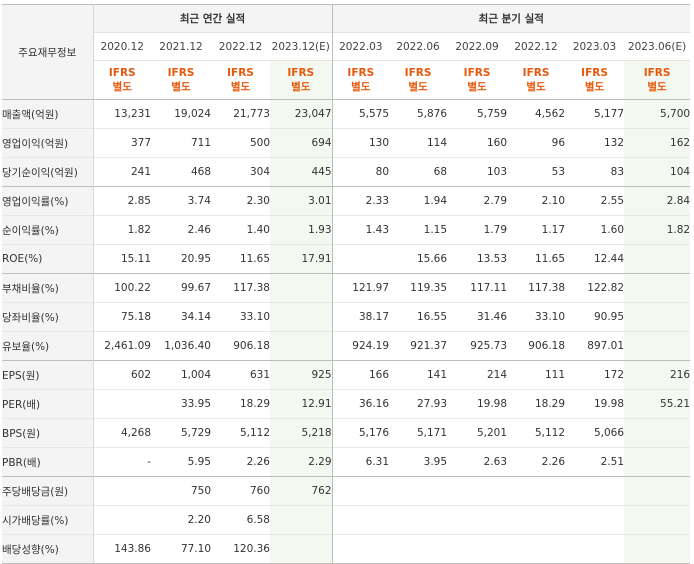 The width and height of the screenshot is (694, 564). I want to click on row-label: 시가배당률(%), so click(48, 520).